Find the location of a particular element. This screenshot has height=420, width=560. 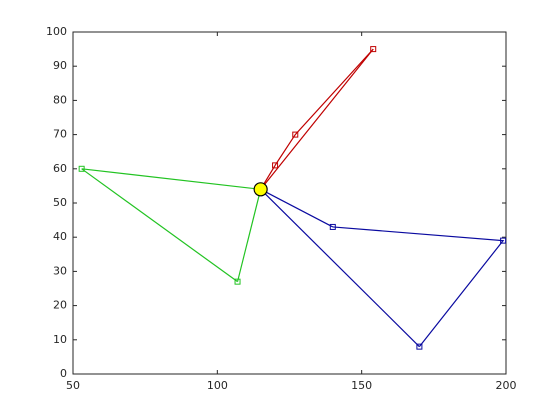

x-tick-label: 100 is located at coordinates (217, 385).